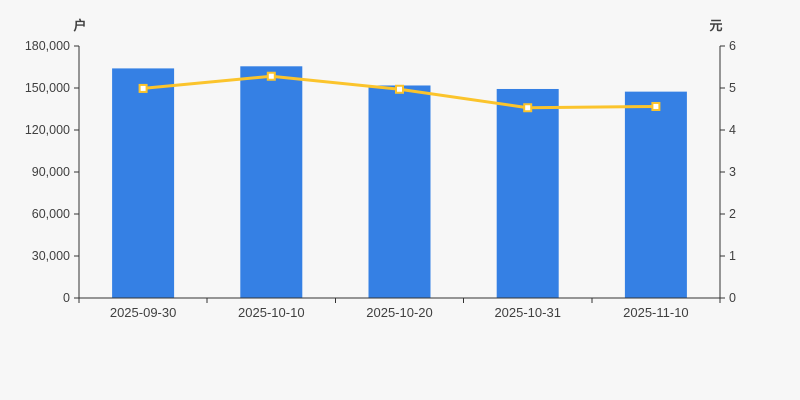 This screenshot has width=800, height=400. I want to click on right-axis-tick-label: 5, so click(732, 88).